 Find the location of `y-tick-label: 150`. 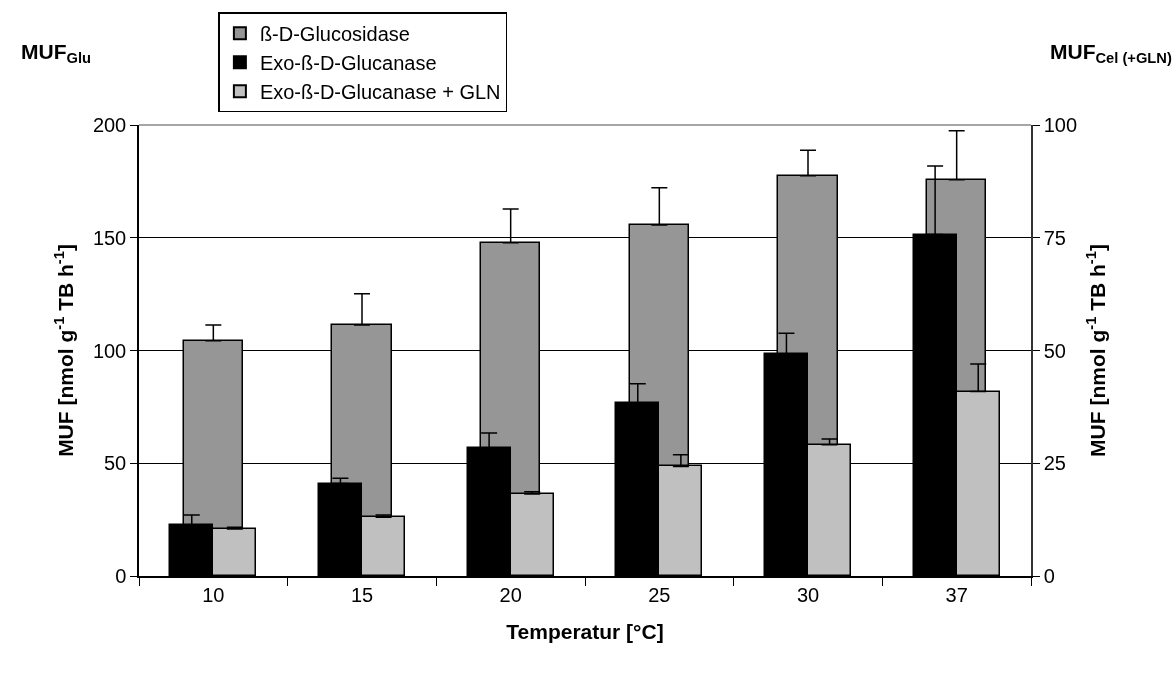

y-tick-label: 150 is located at coordinates (109, 237).